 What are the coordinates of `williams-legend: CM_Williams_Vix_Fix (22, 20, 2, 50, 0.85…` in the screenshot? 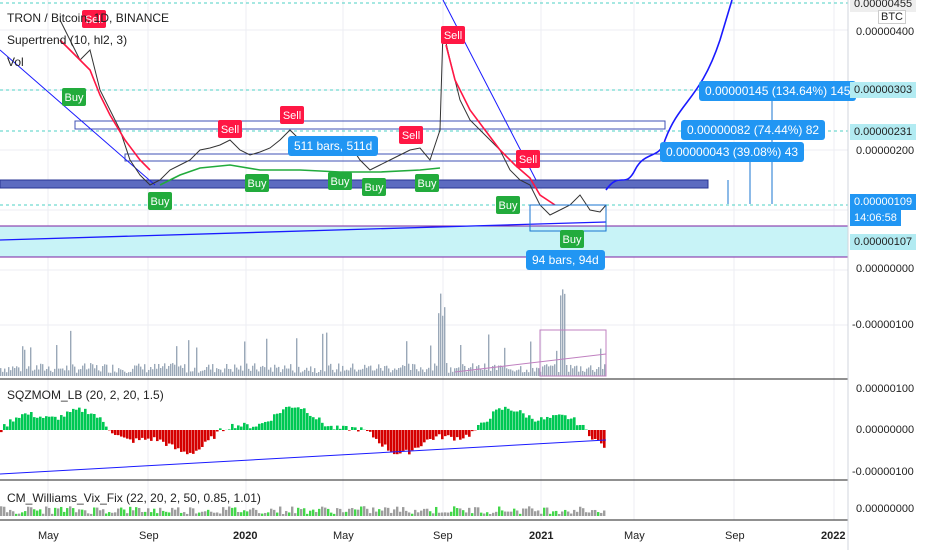 It's located at (134, 498).